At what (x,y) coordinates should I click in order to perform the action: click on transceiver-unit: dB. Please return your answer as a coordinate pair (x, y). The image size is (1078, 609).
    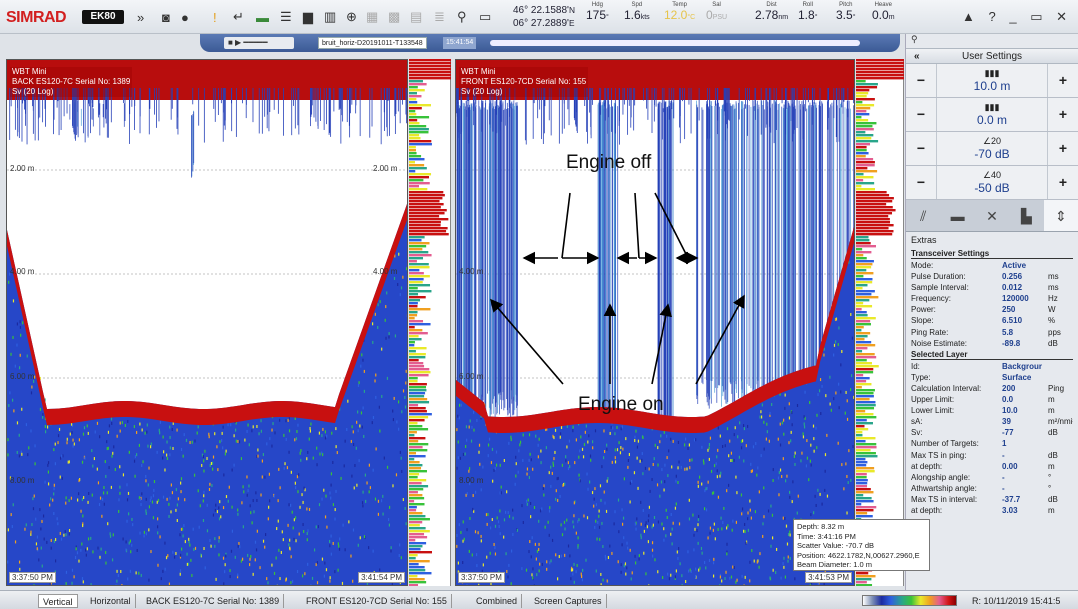
    Looking at the image, I should click on (1053, 343).